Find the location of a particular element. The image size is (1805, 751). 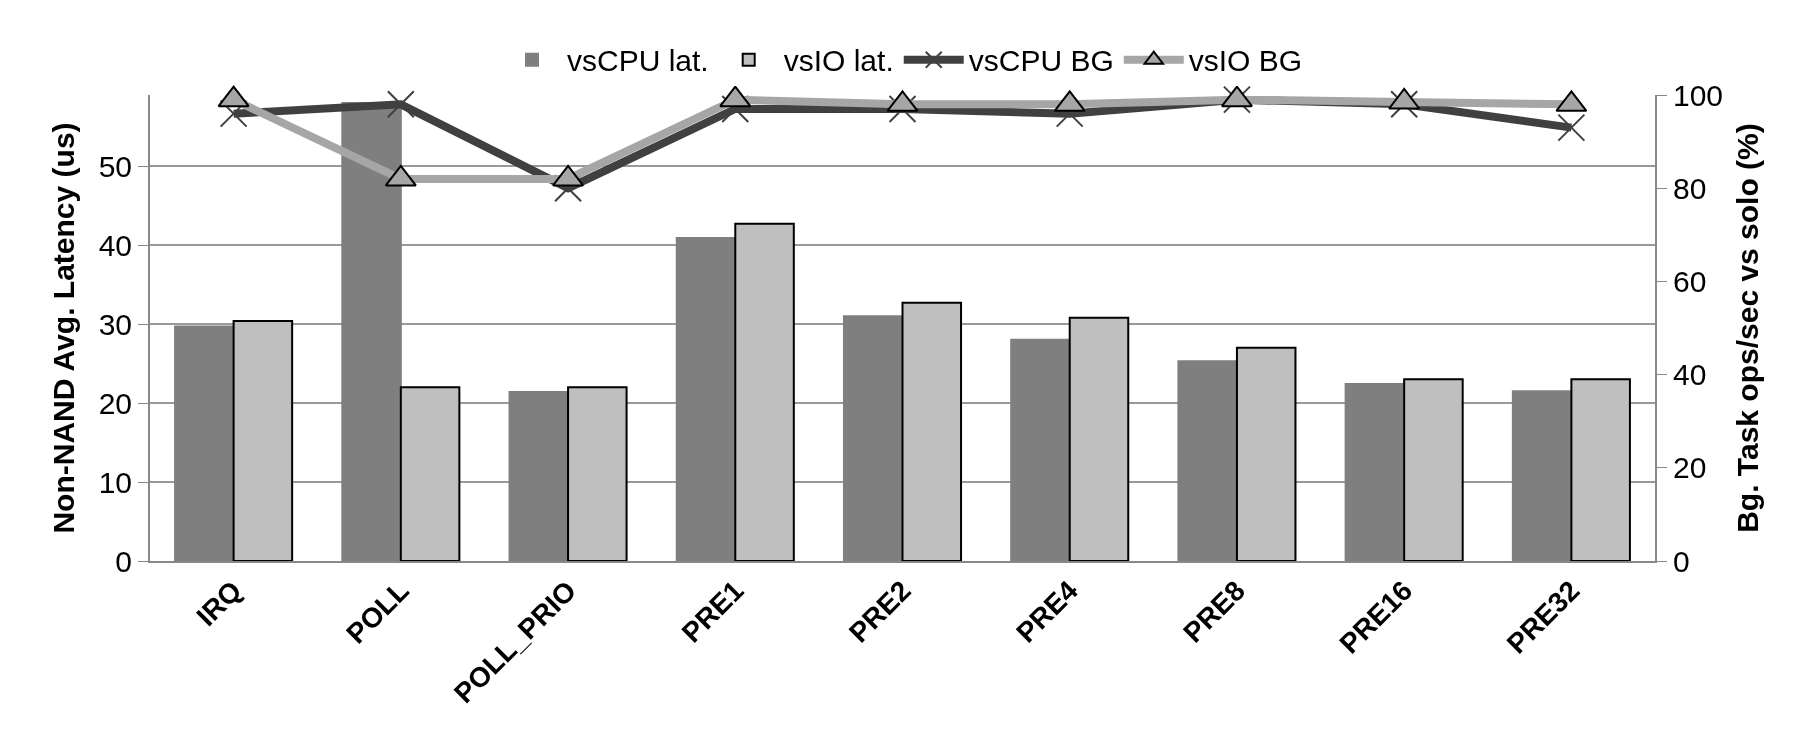

y-tick-label: 10 is located at coordinates (115, 482).